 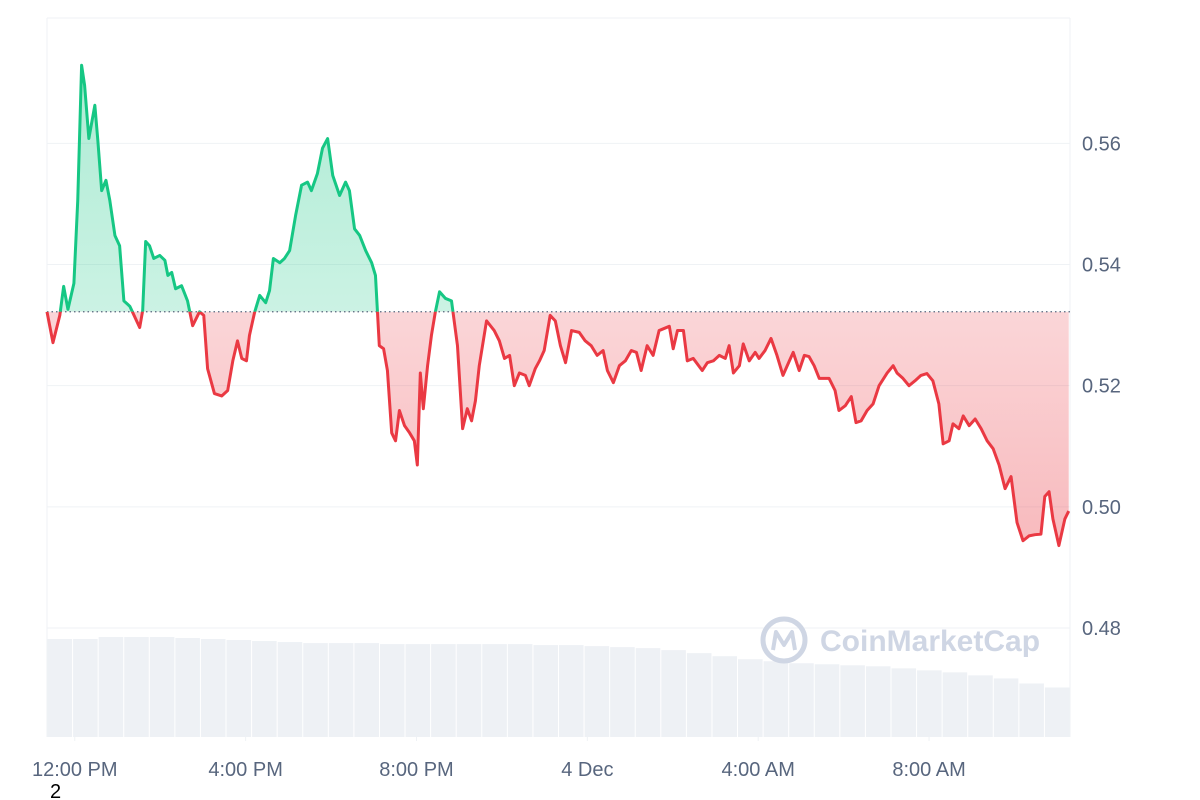 What do you see at coordinates (1101, 387) in the screenshot?
I see `y-tick-label: 0.52` at bounding box center [1101, 387].